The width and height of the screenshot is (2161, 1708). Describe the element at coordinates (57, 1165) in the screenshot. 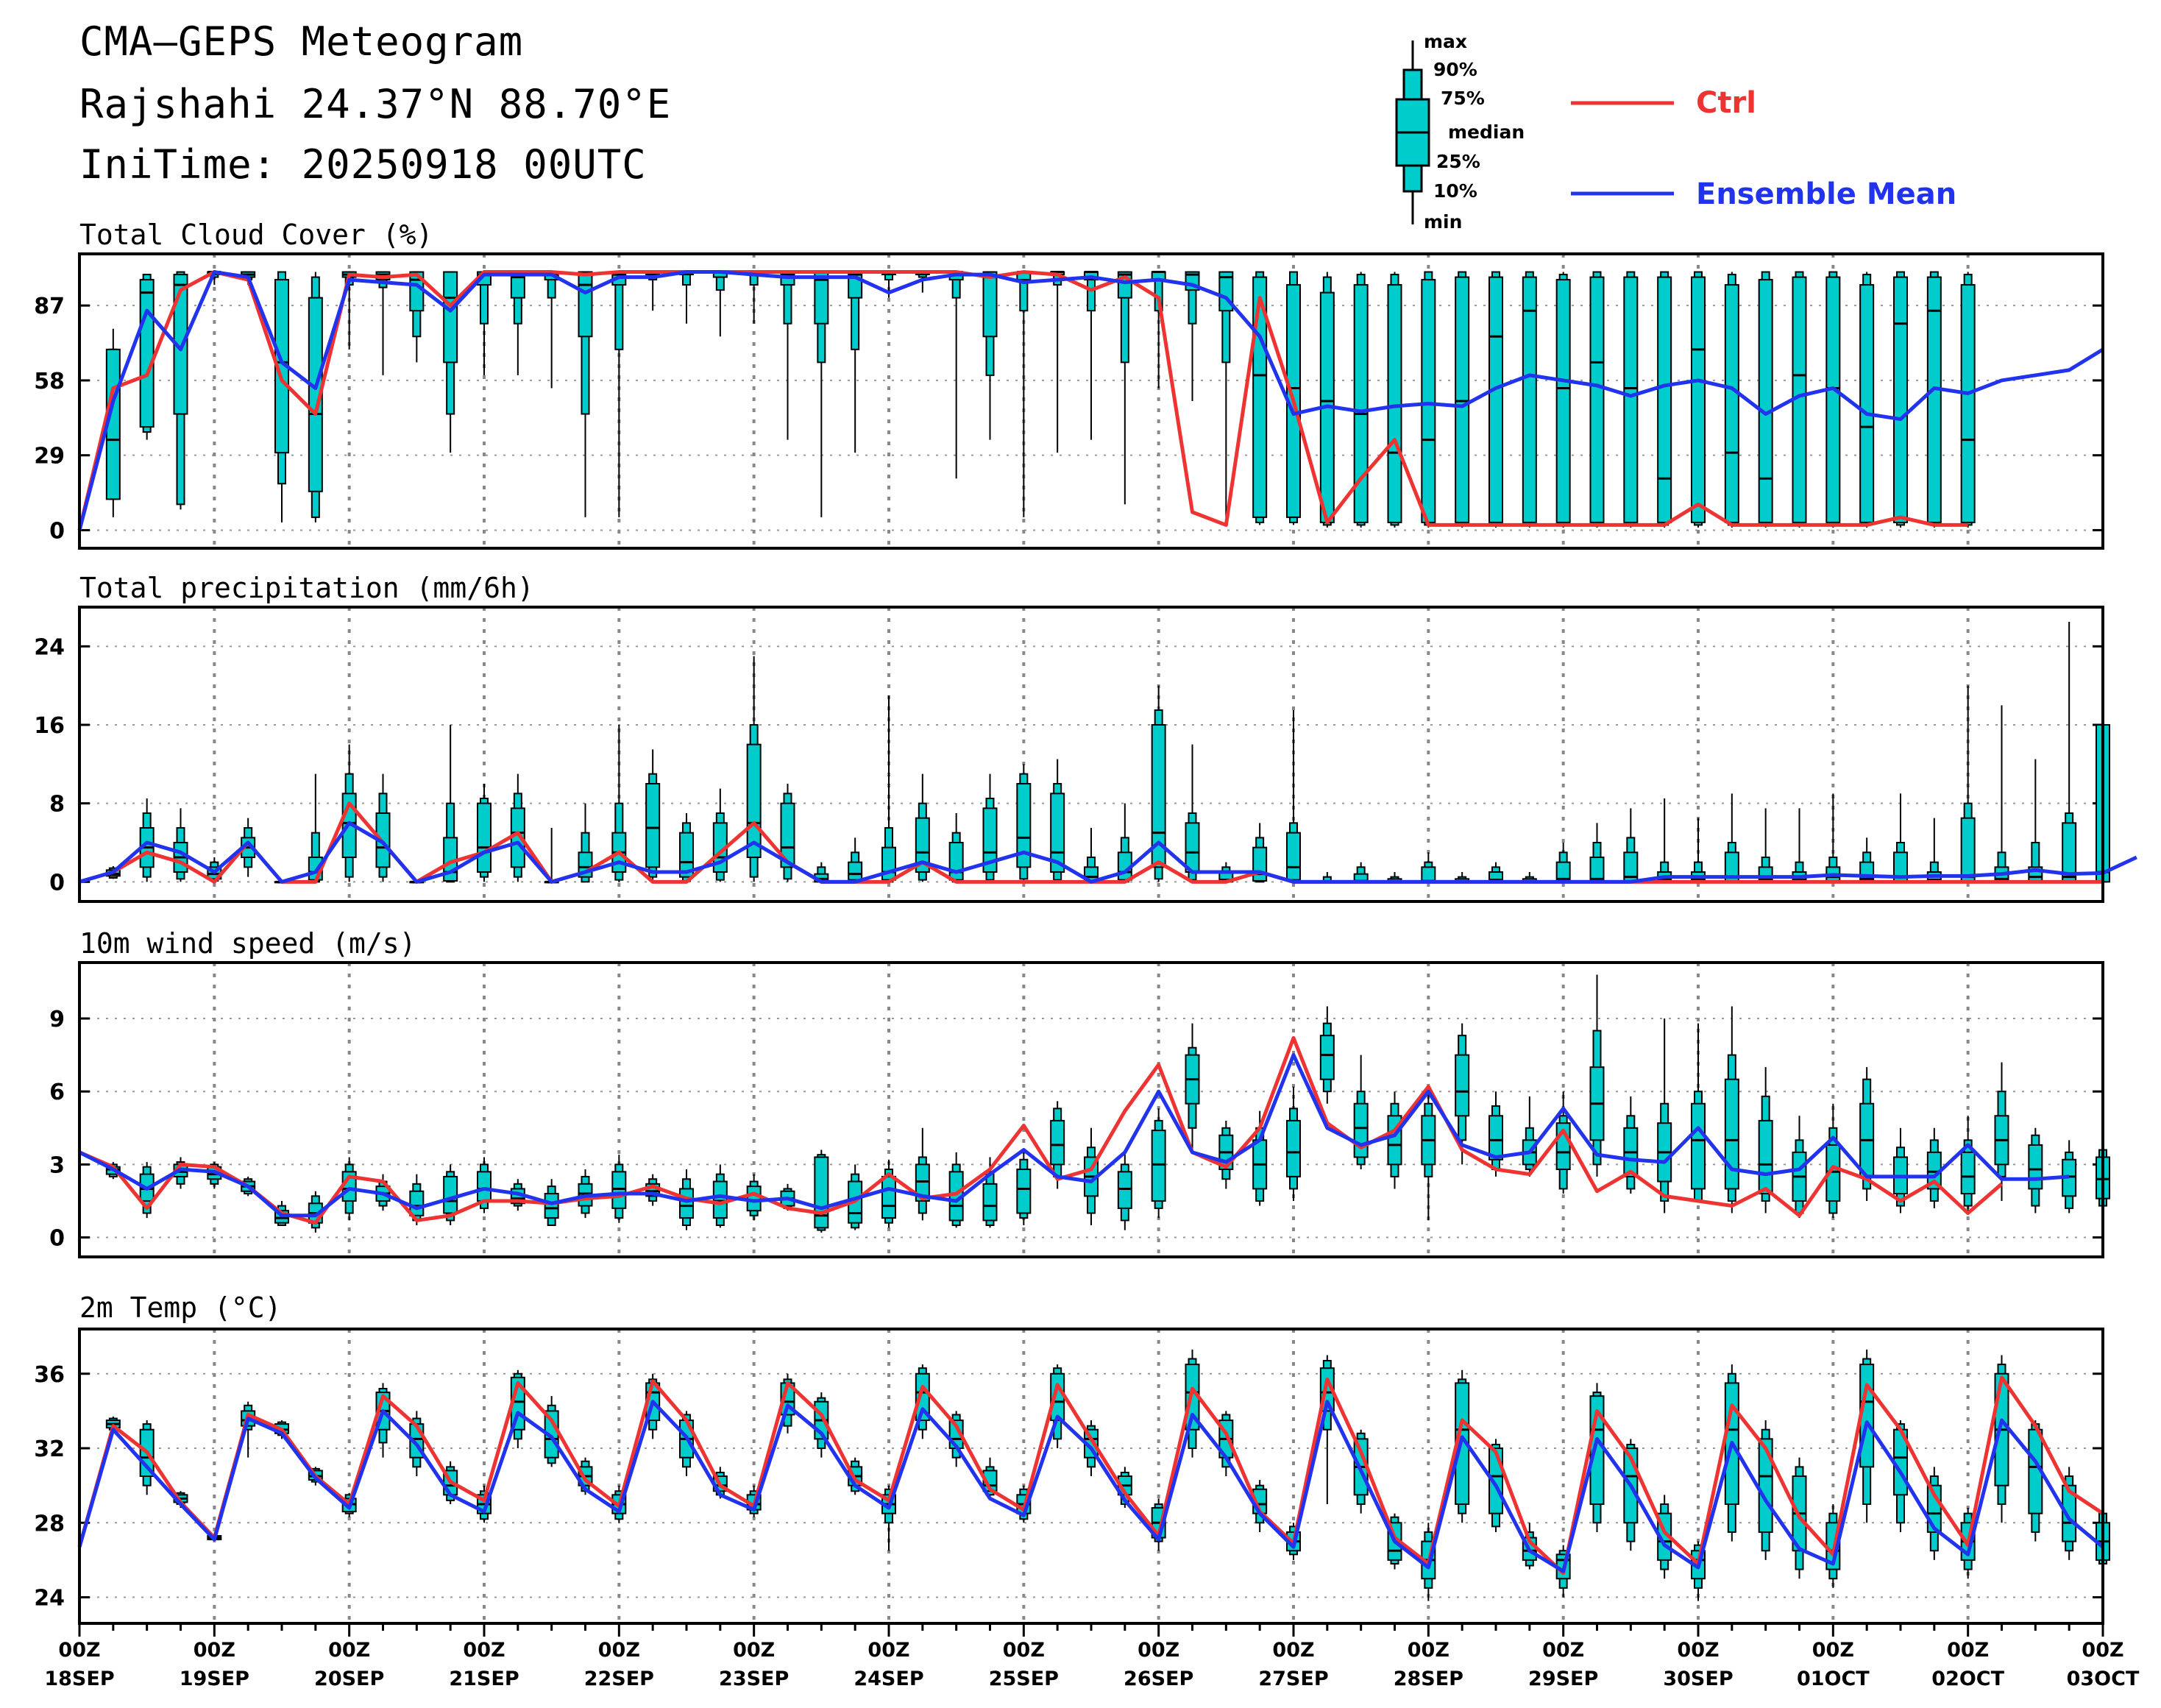

I see `y-tick-label: 3` at that location.